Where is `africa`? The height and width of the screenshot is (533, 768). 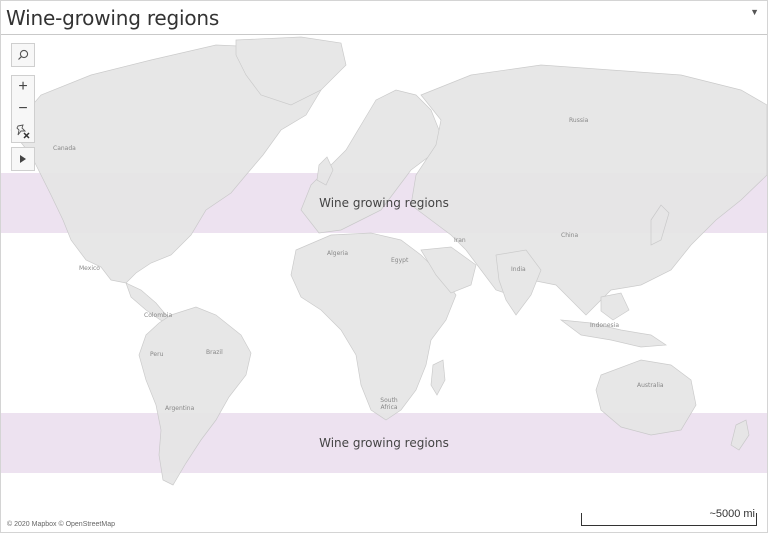
africa is located at coordinates (373, 326).